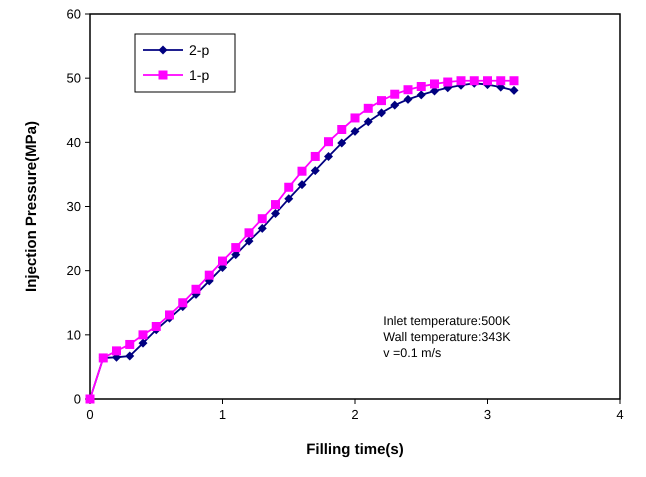 This screenshot has height=477, width=646. What do you see at coordinates (222, 414) in the screenshot?
I see `x-tick-label: 1` at bounding box center [222, 414].